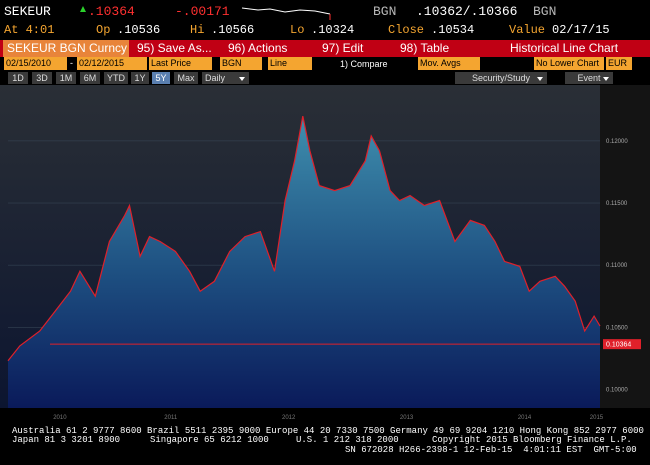  Describe the element at coordinates (617, 266) in the screenshot. I see `y-tick-label: 0.11000` at that location.